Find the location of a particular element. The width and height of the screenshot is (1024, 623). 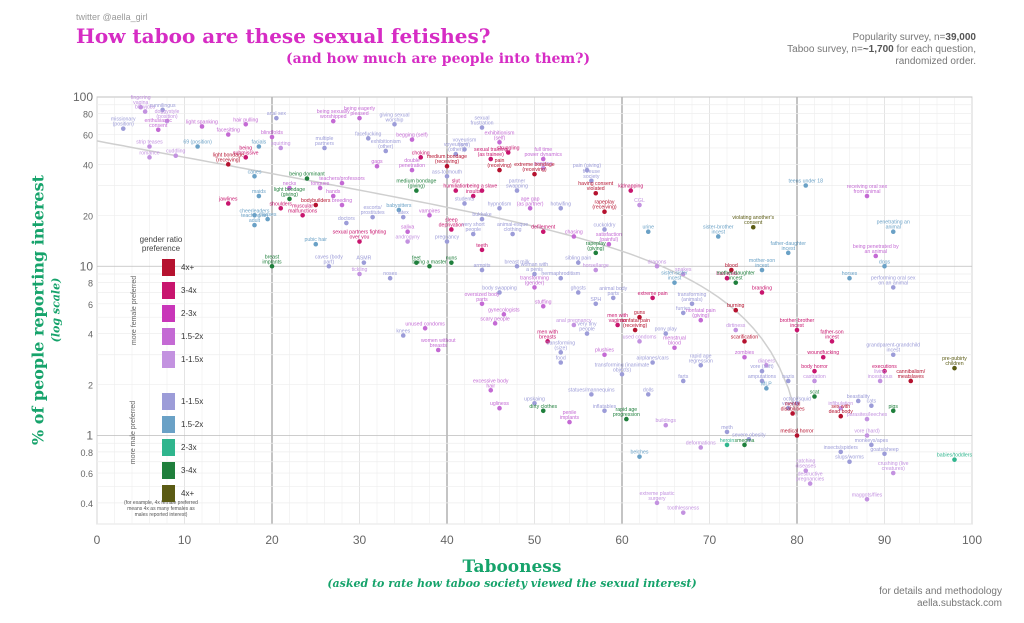

data-point-group: farts is located at coordinates (683, 379).